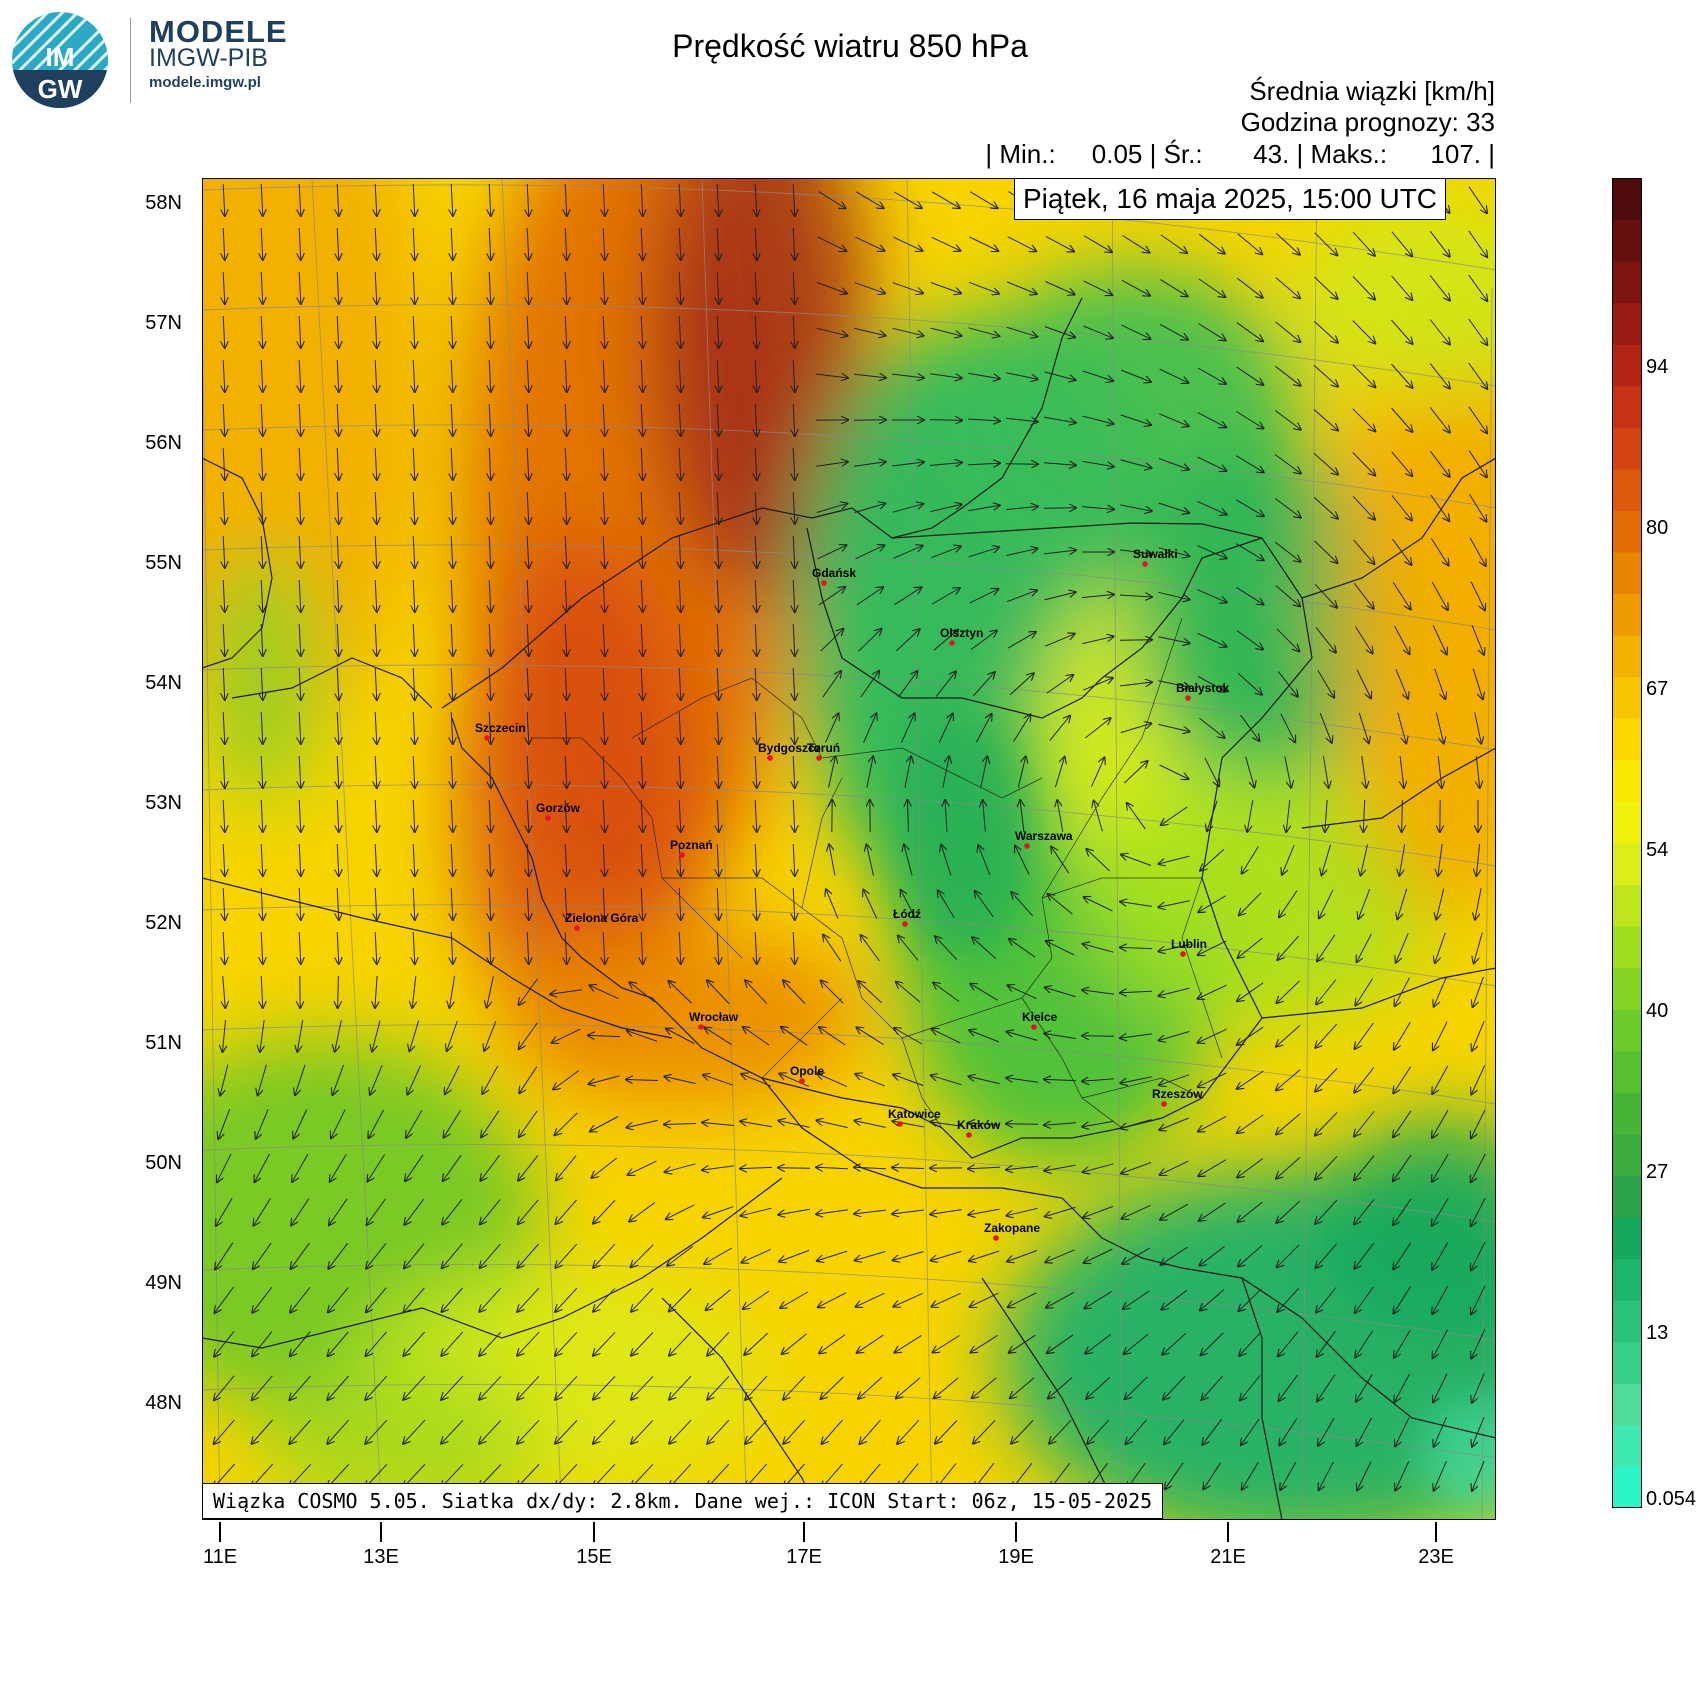 The height and width of the screenshot is (1700, 1700). I want to click on lon-label: 21E, so click(1228, 1557).